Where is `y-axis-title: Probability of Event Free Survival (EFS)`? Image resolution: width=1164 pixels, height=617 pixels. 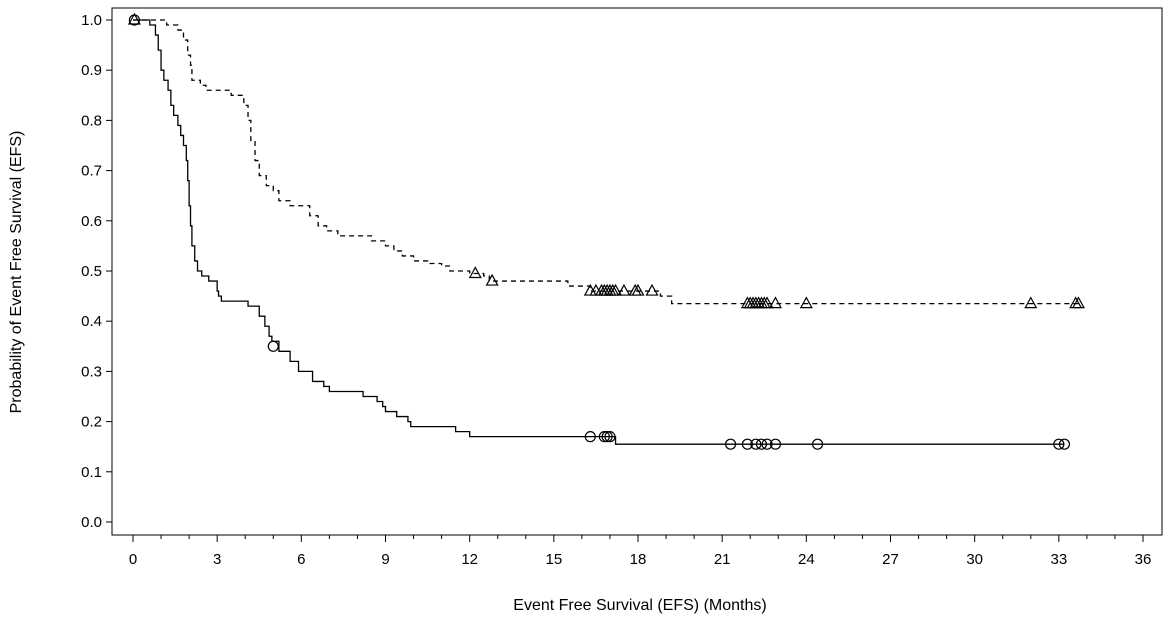 y-axis-title: Probability of Event Free Survival (EFS) is located at coordinates (16, 272).